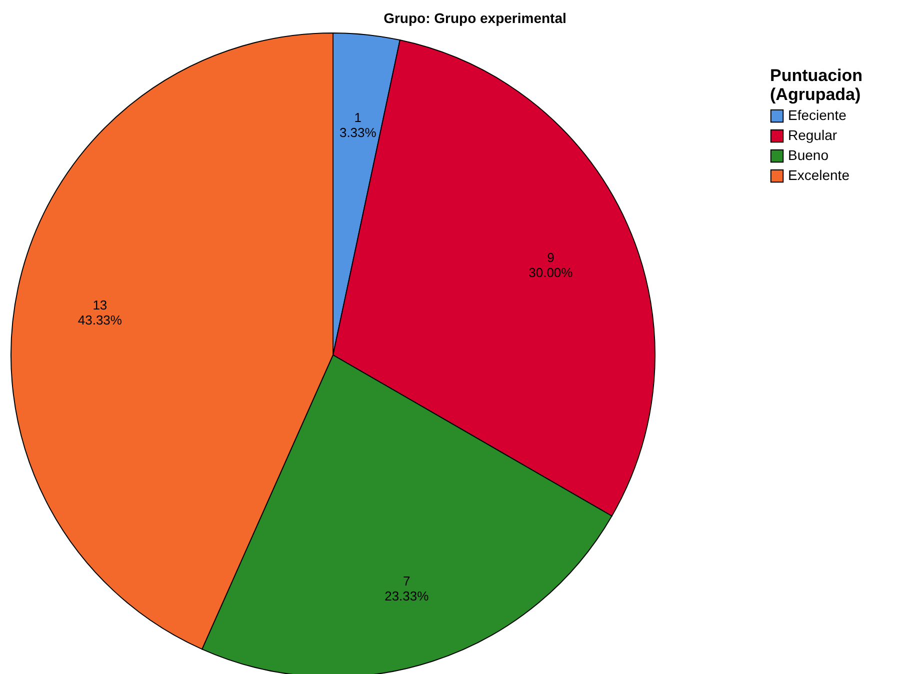 The height and width of the screenshot is (674, 904). What do you see at coordinates (407, 589) in the screenshot?
I see `data-label: 7 23.33%` at bounding box center [407, 589].